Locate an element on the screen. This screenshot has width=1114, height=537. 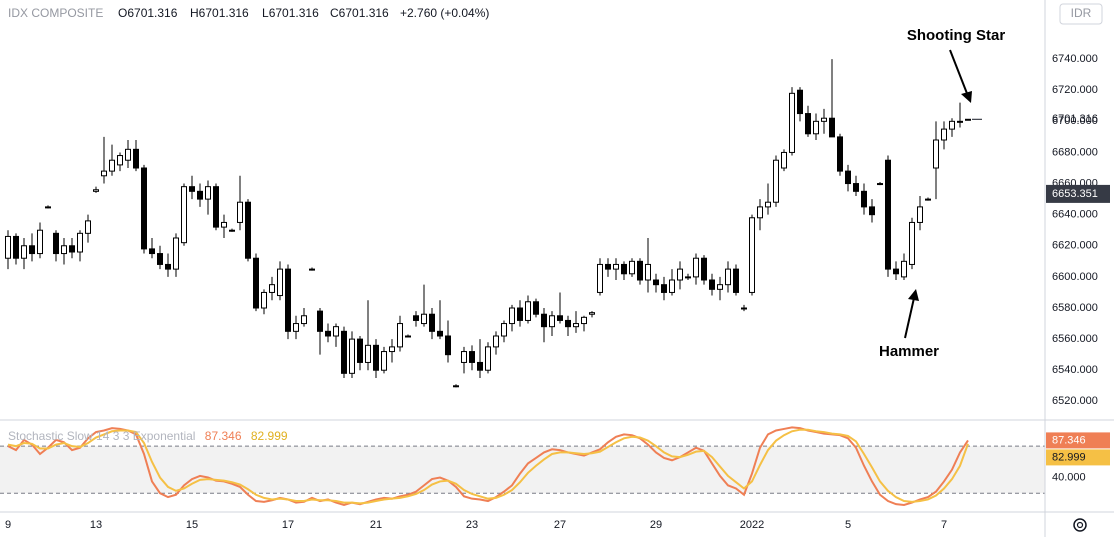
gear-ring is located at coordinates (1080, 525).